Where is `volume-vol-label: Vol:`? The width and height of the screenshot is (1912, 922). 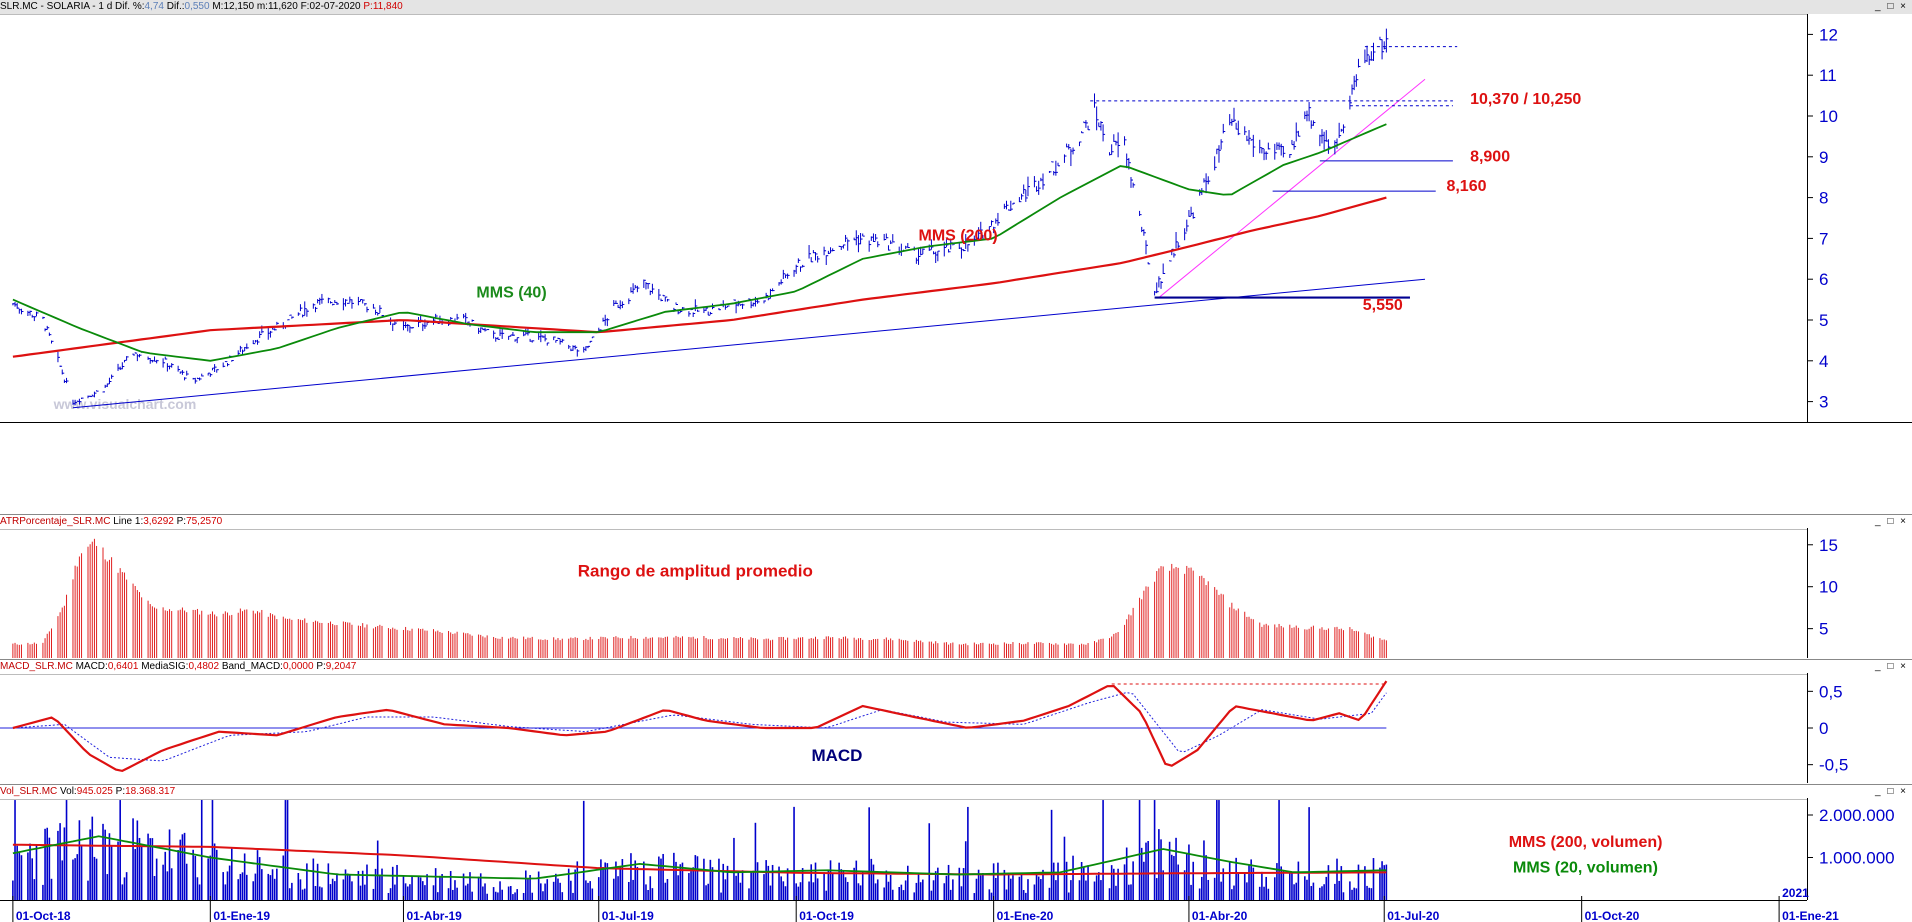
volume-vol-label: Vol: is located at coordinates (68, 791).